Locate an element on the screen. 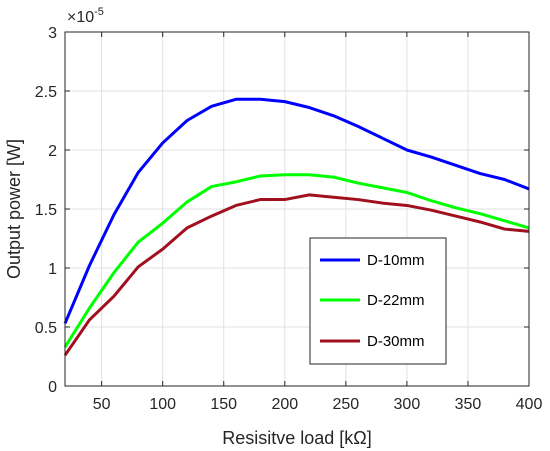 The height and width of the screenshot is (451, 550). x-tick-label: 100 is located at coordinates (162, 404).